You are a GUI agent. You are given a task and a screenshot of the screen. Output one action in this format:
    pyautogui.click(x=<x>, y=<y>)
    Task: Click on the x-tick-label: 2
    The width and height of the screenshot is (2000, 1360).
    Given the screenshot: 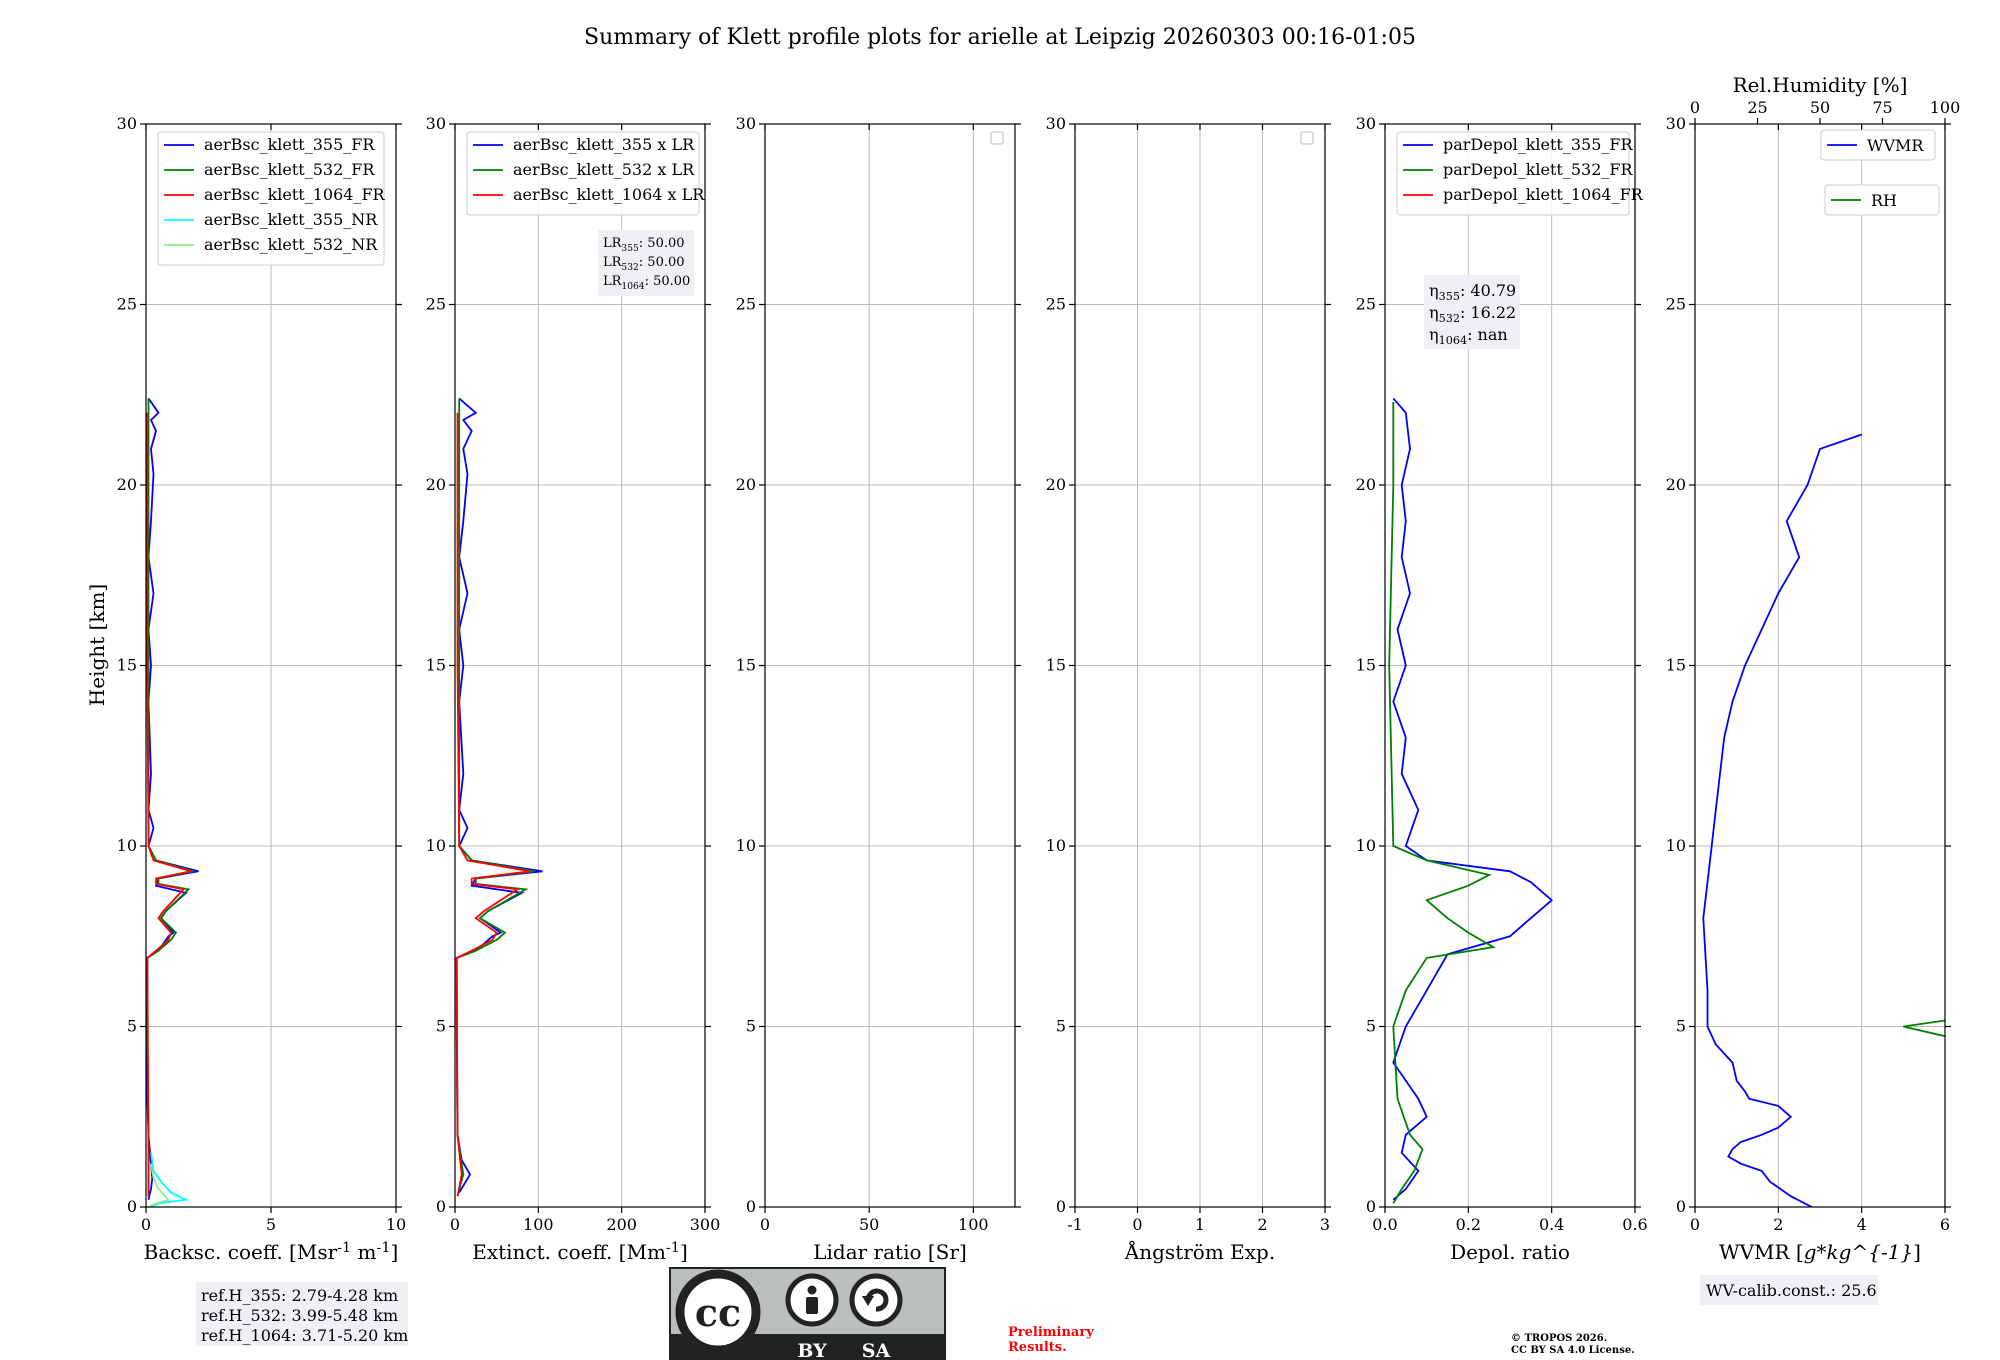 What is the action you would take?
    pyautogui.click(x=1262, y=1224)
    